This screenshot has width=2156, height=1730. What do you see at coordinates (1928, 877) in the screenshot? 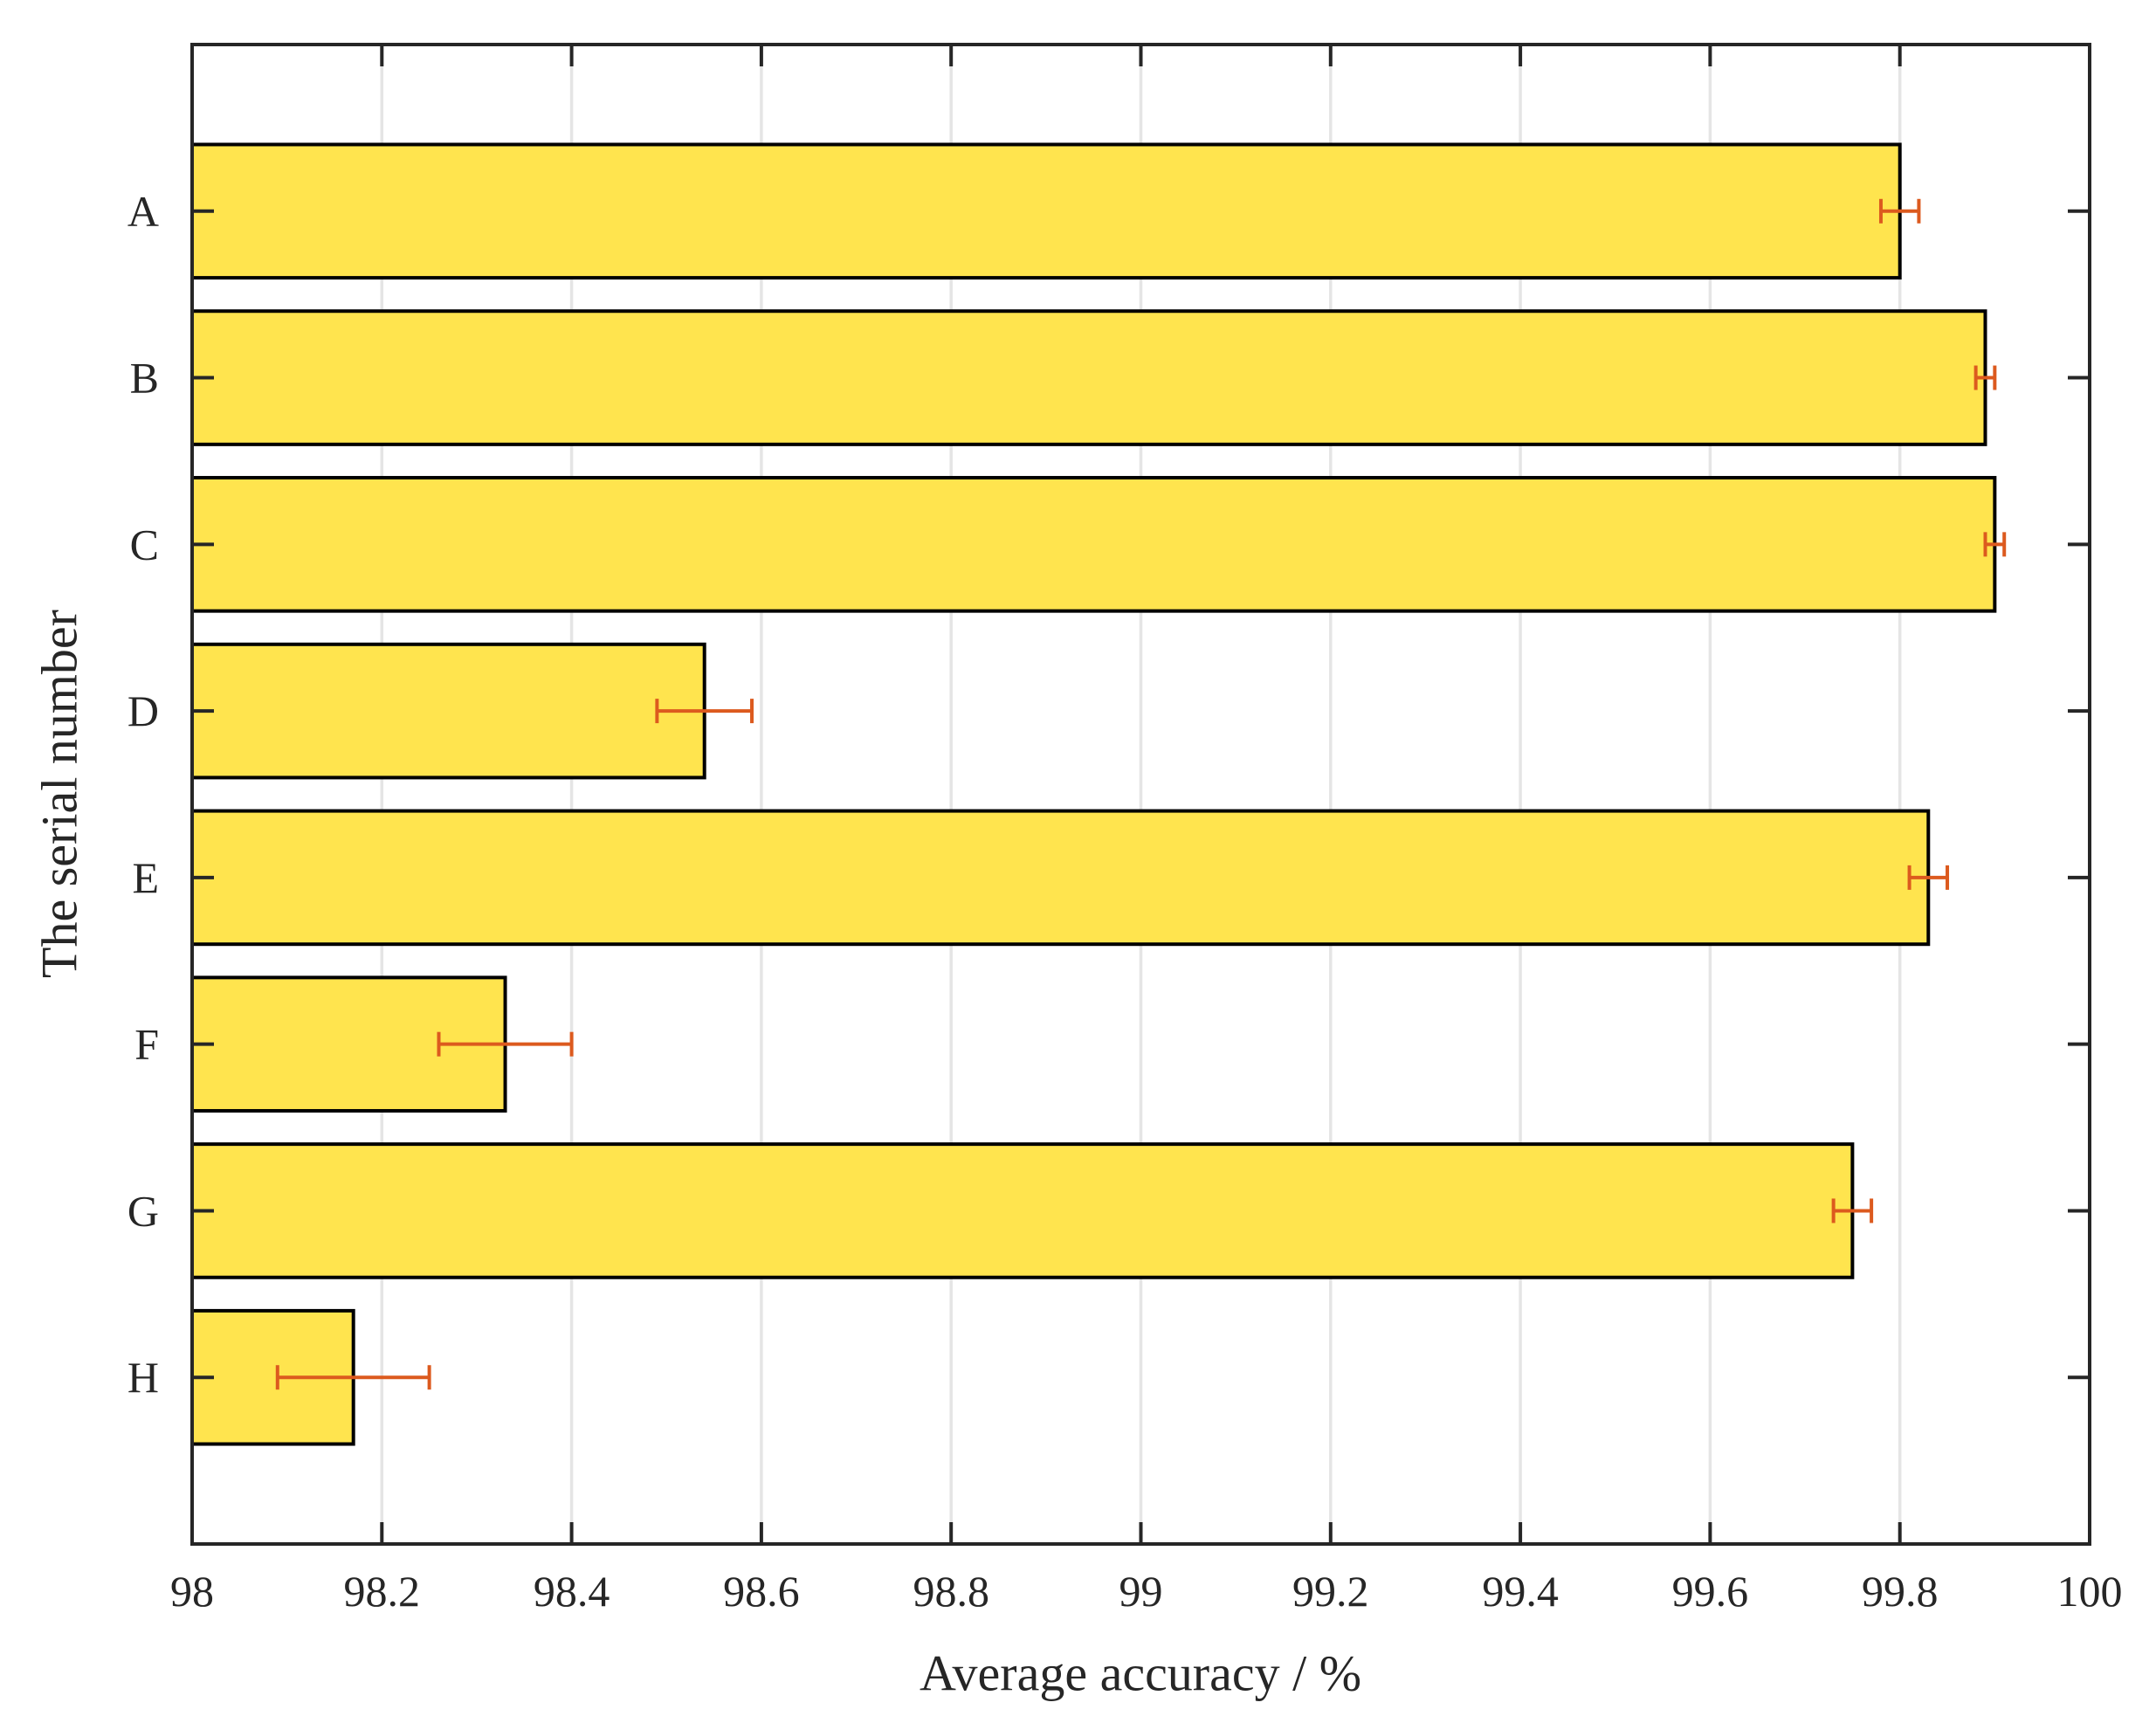
I see `error-bar-E` at bounding box center [1928, 877].